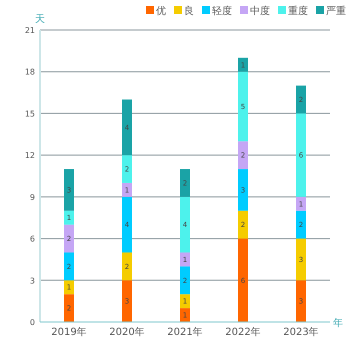 This screenshot has width=350, height=350. I want to click on y-tick-label: 3, so click(32, 281).